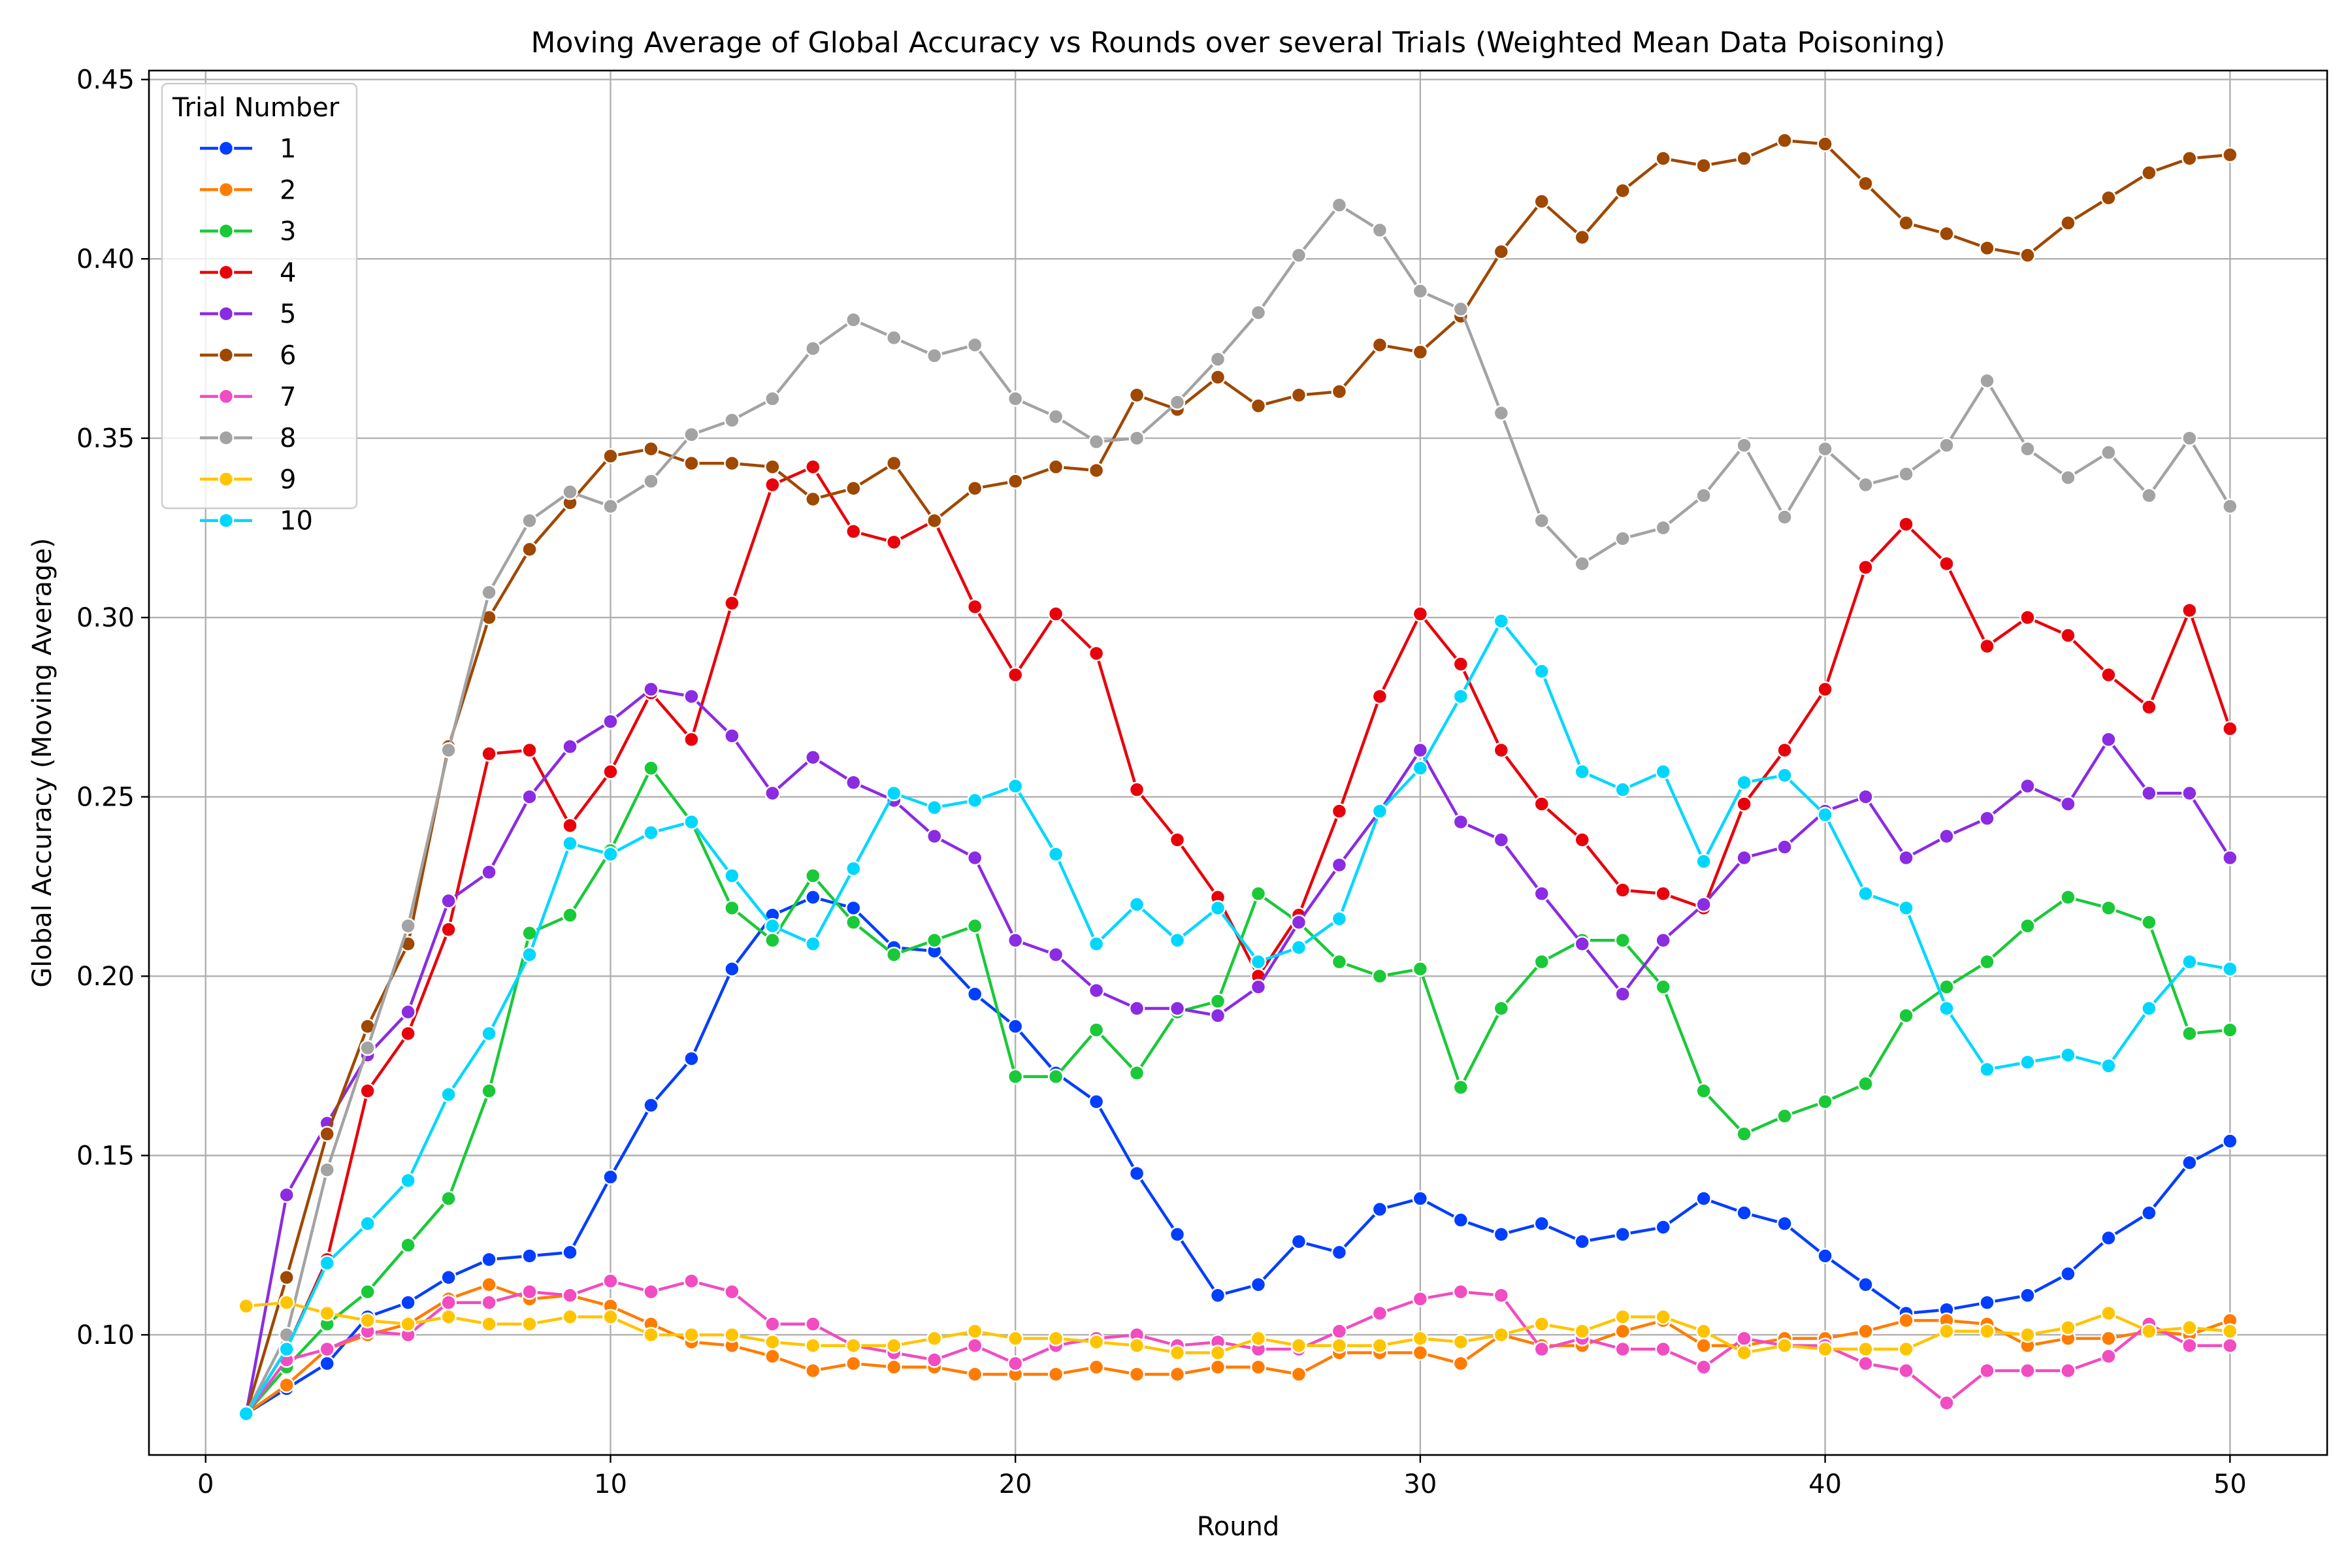  What do you see at coordinates (288, 190) in the screenshot?
I see `legend-label: 2` at bounding box center [288, 190].